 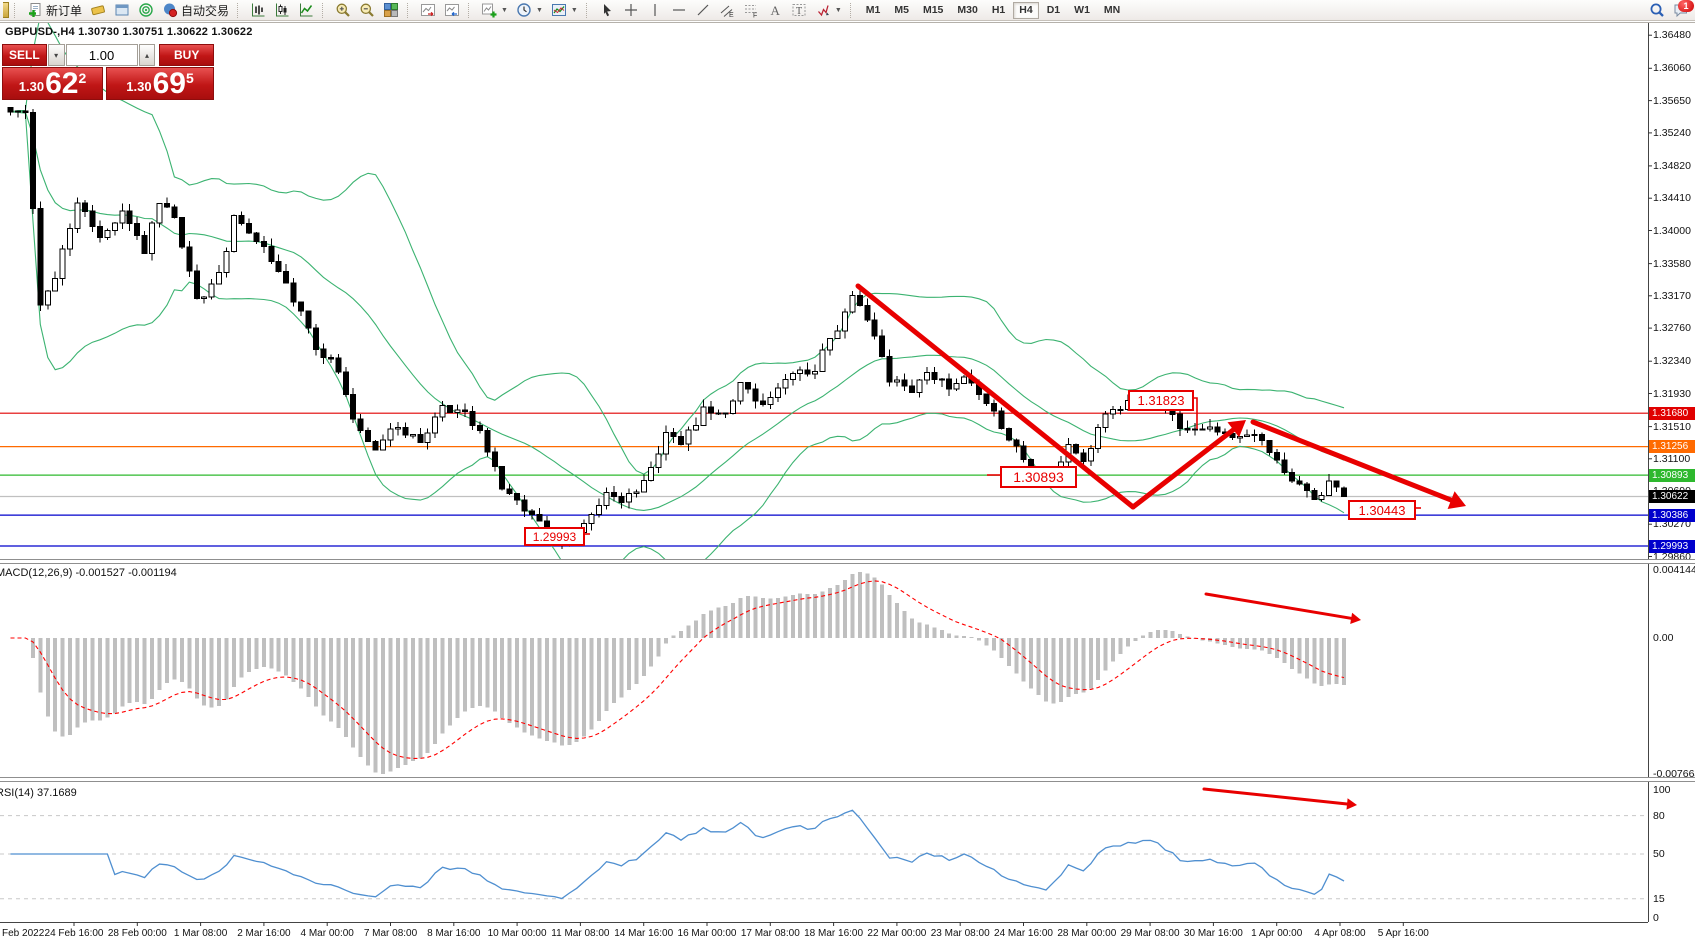 What do you see at coordinates (1026, 10) in the screenshot?
I see `timeframe-button-h4: H4` at bounding box center [1026, 10].